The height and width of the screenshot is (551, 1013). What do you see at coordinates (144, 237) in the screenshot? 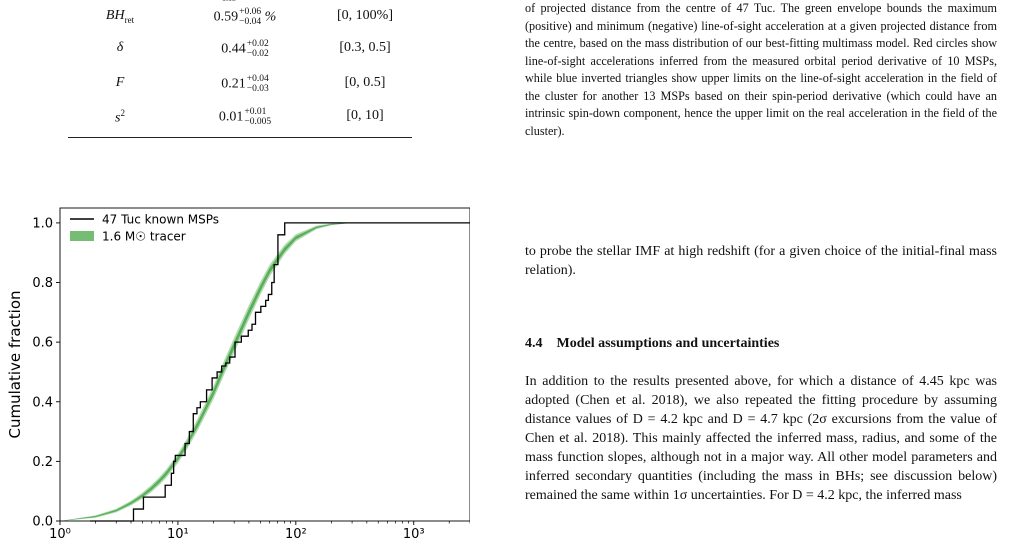
I see `legend-label-tracer: 1.6 M☉ tracer` at bounding box center [144, 237].